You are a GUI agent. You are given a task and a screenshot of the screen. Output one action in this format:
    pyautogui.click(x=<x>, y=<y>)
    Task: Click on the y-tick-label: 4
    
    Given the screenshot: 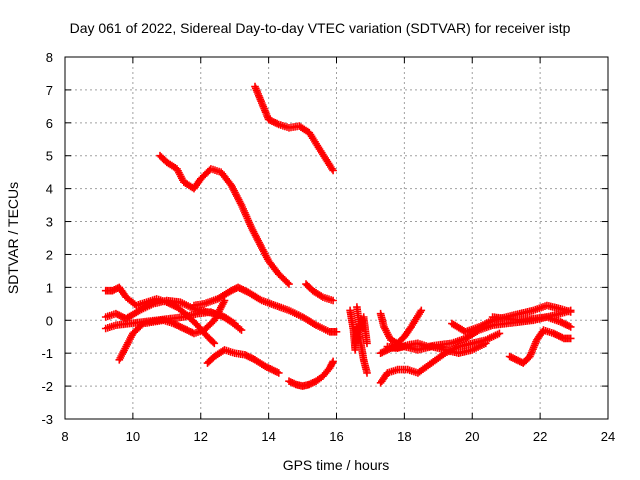 What is the action you would take?
    pyautogui.click(x=49, y=189)
    